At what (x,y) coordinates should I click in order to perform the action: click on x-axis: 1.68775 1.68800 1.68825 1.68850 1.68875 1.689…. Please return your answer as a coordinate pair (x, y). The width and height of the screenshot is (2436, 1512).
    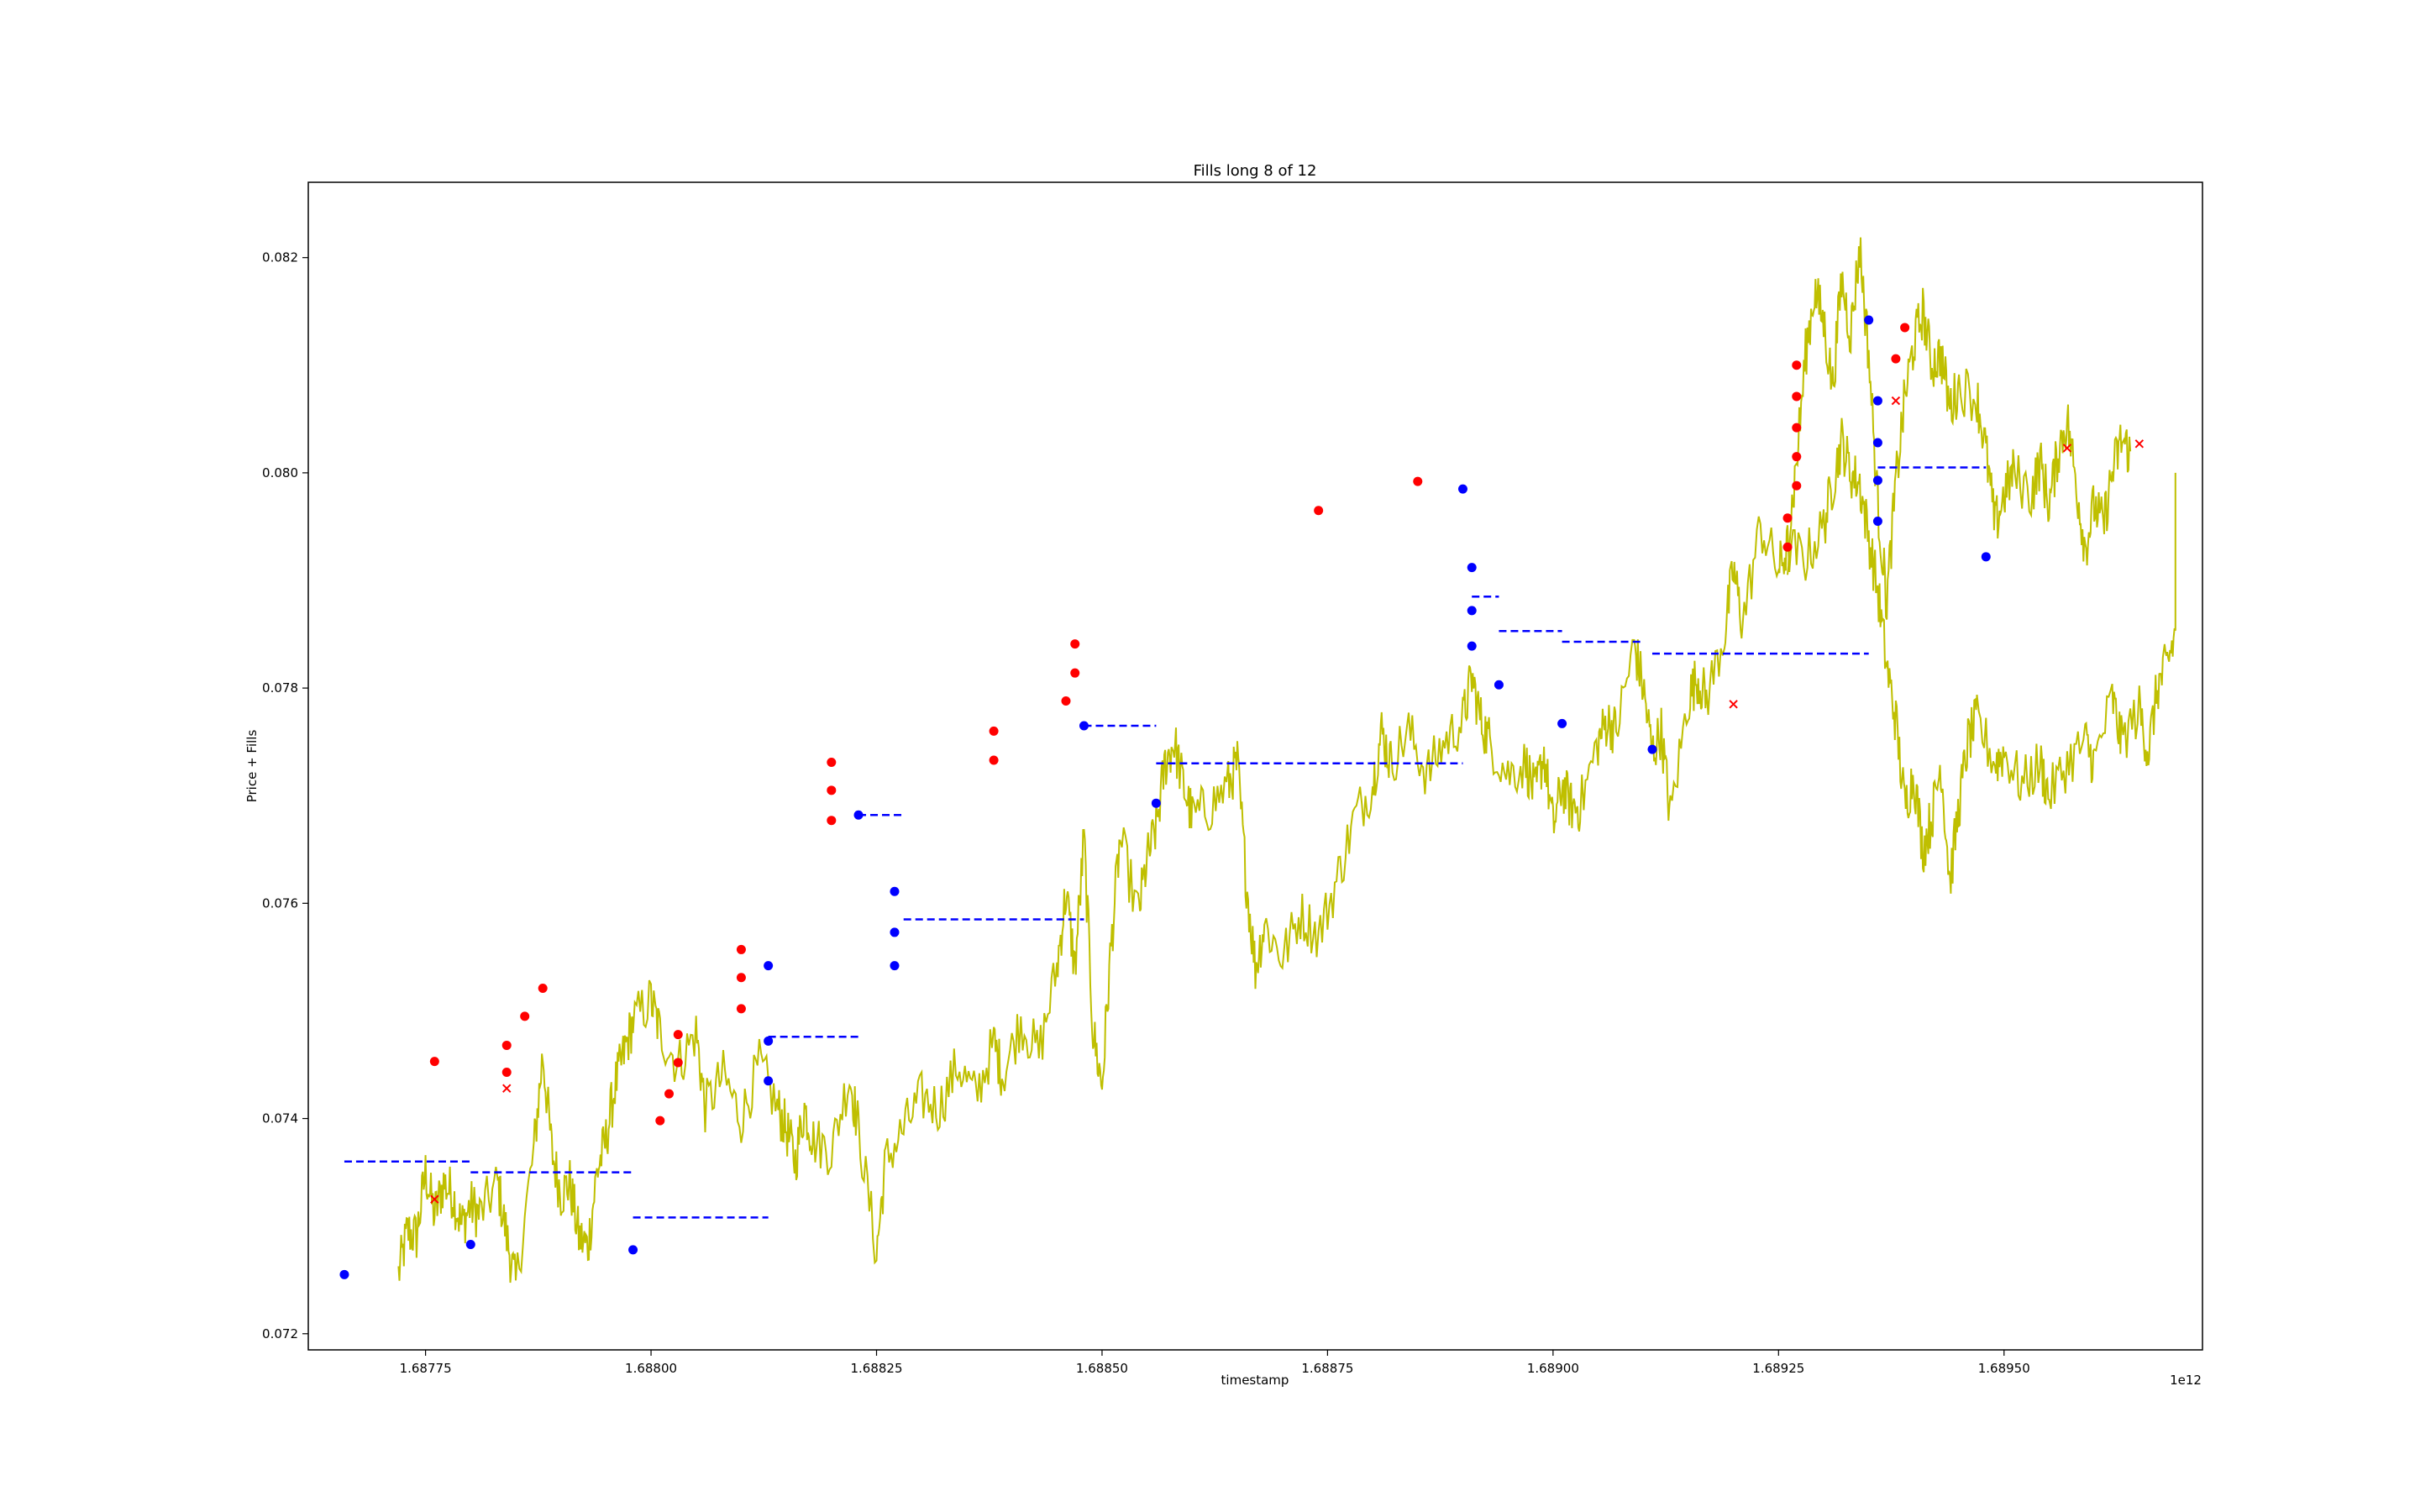
    Looking at the image, I should click on (1215, 1363).